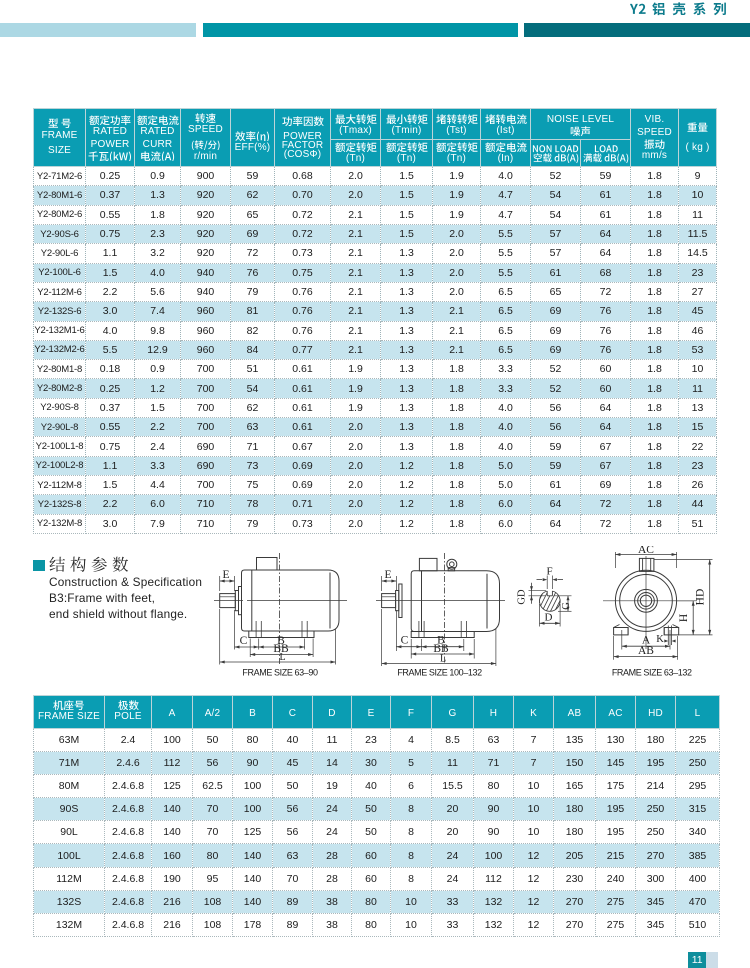 Image resolution: width=750 pixels, height=968 pixels. I want to click on svg-text: FRAME SIZE 63–132, so click(652, 673).